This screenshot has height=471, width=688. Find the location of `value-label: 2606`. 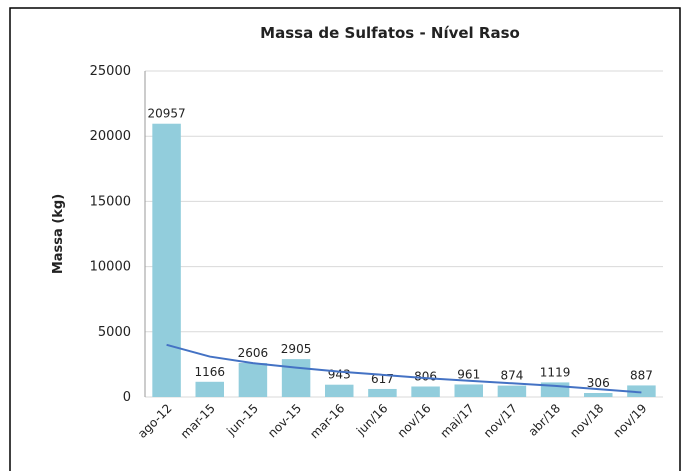

value-label: 2606 is located at coordinates (253, 353).